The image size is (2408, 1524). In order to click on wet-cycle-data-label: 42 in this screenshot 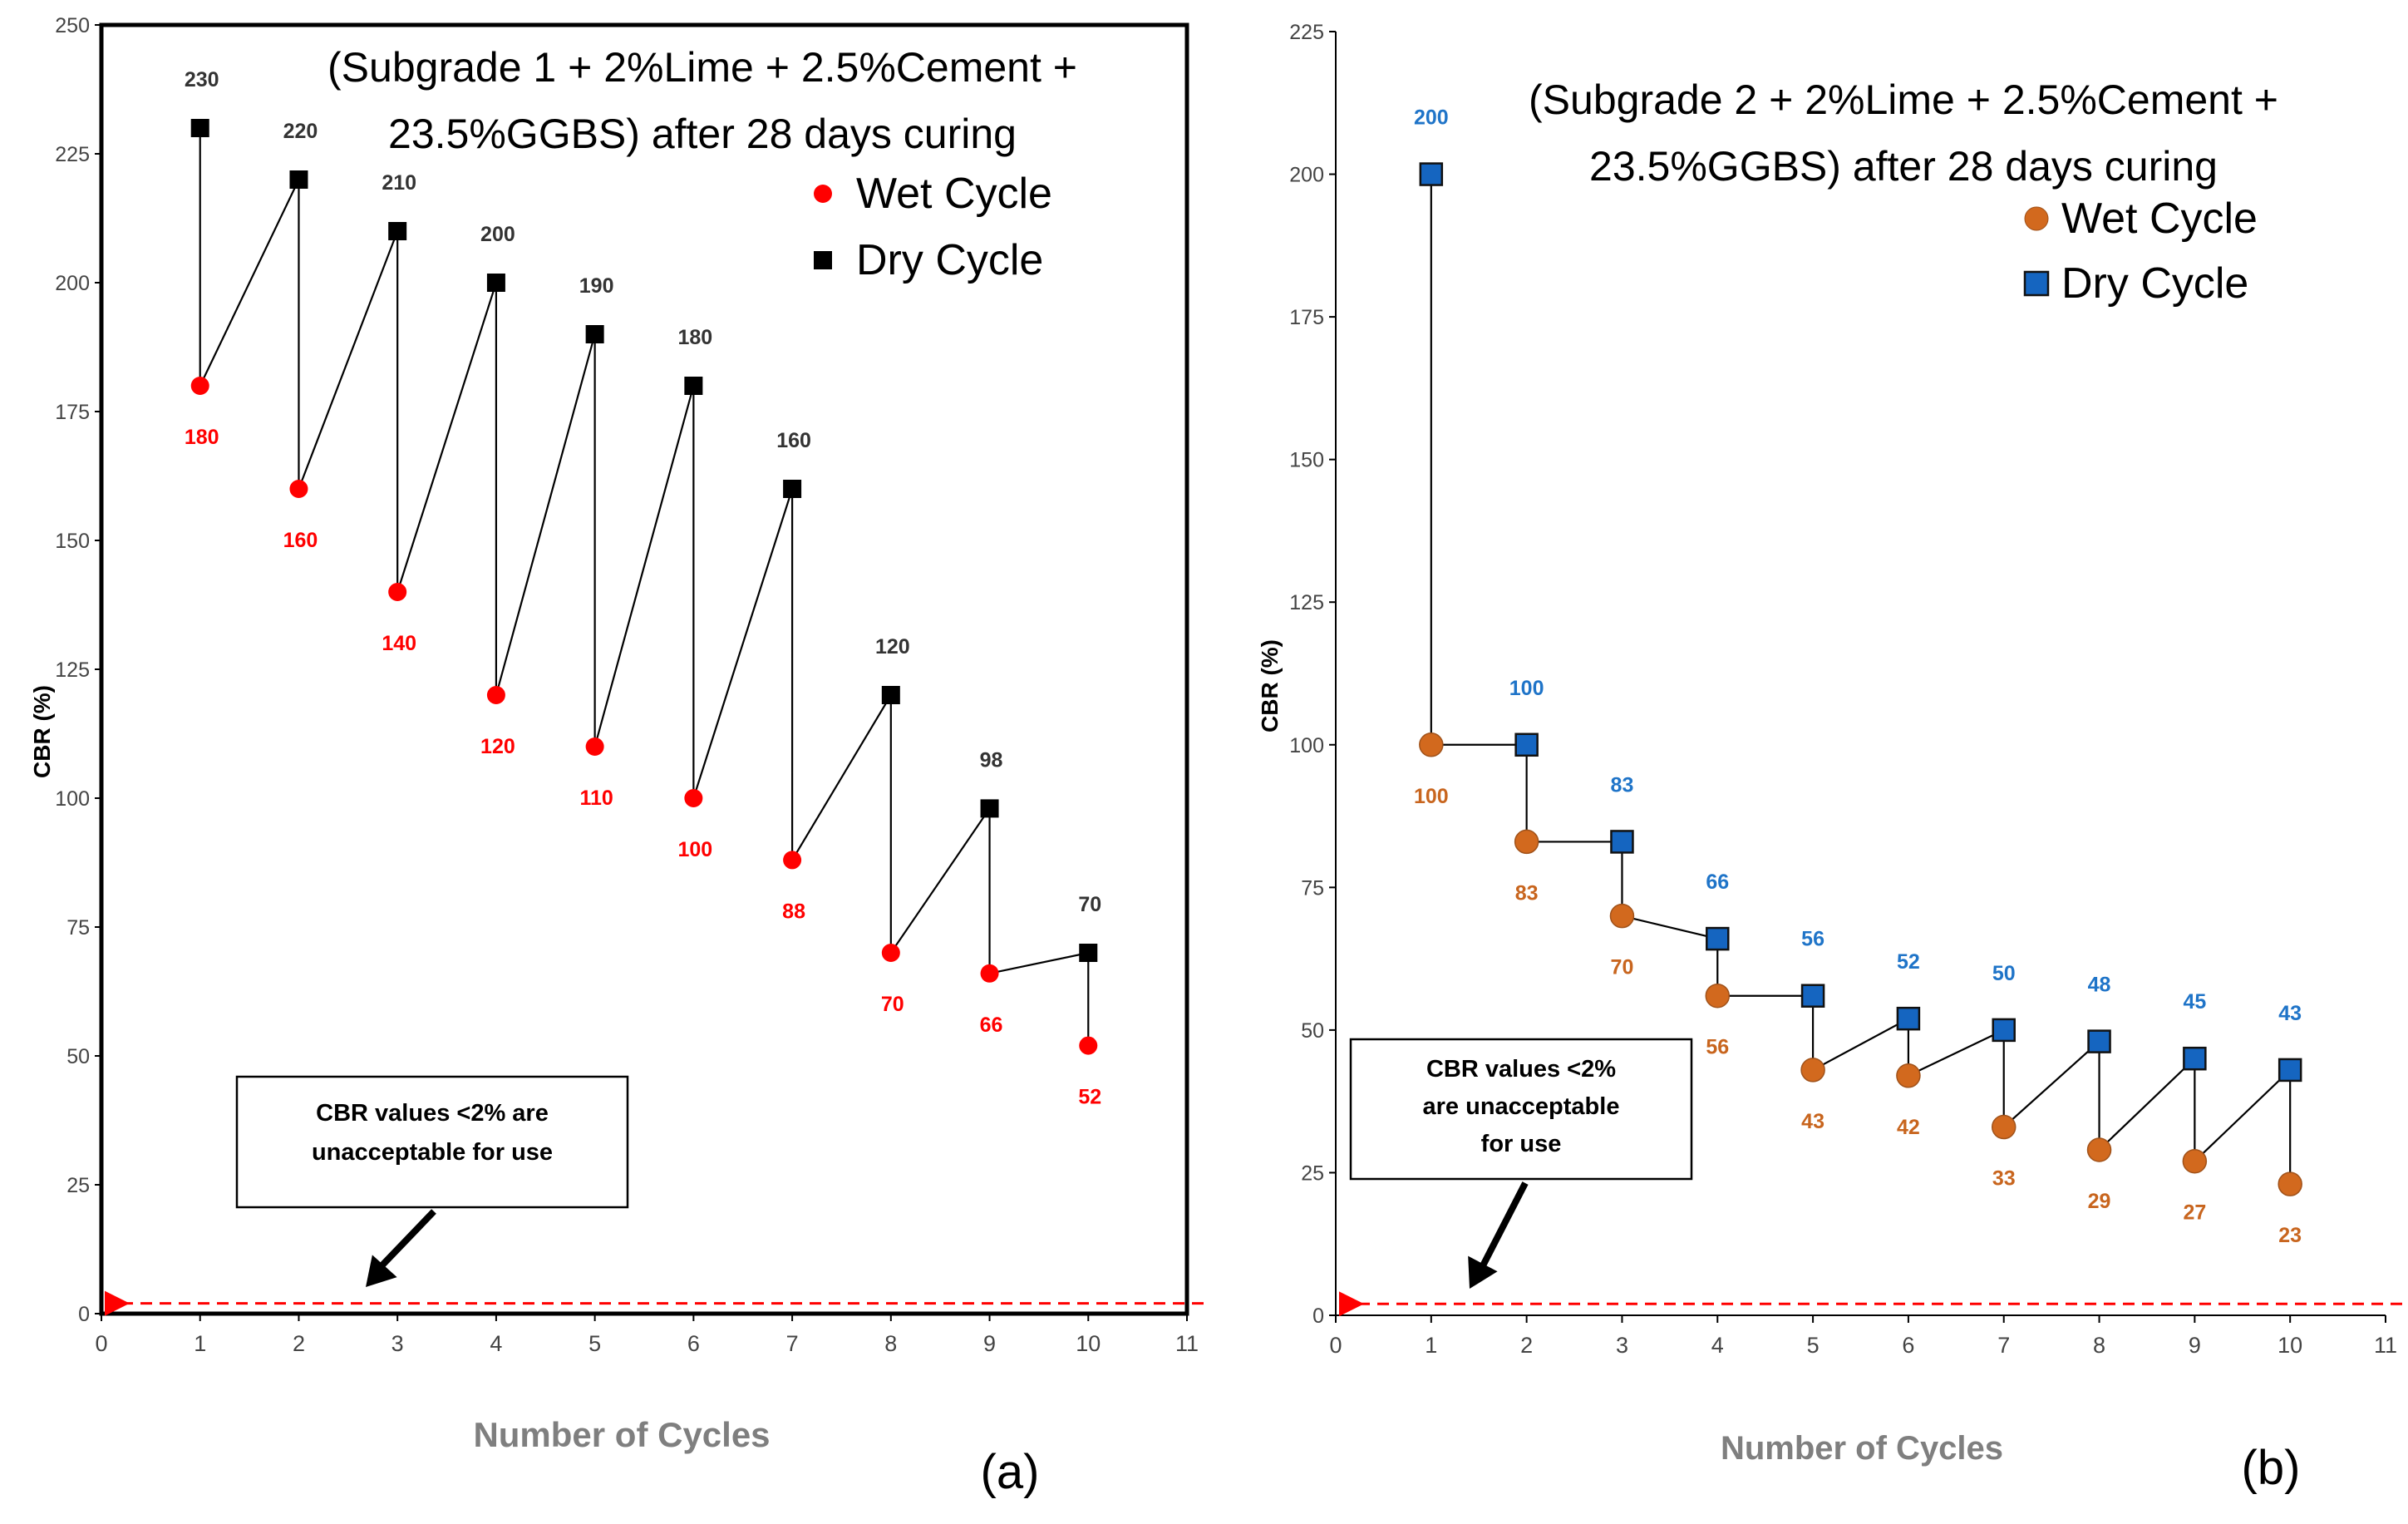, I will do `click(1908, 1127)`.